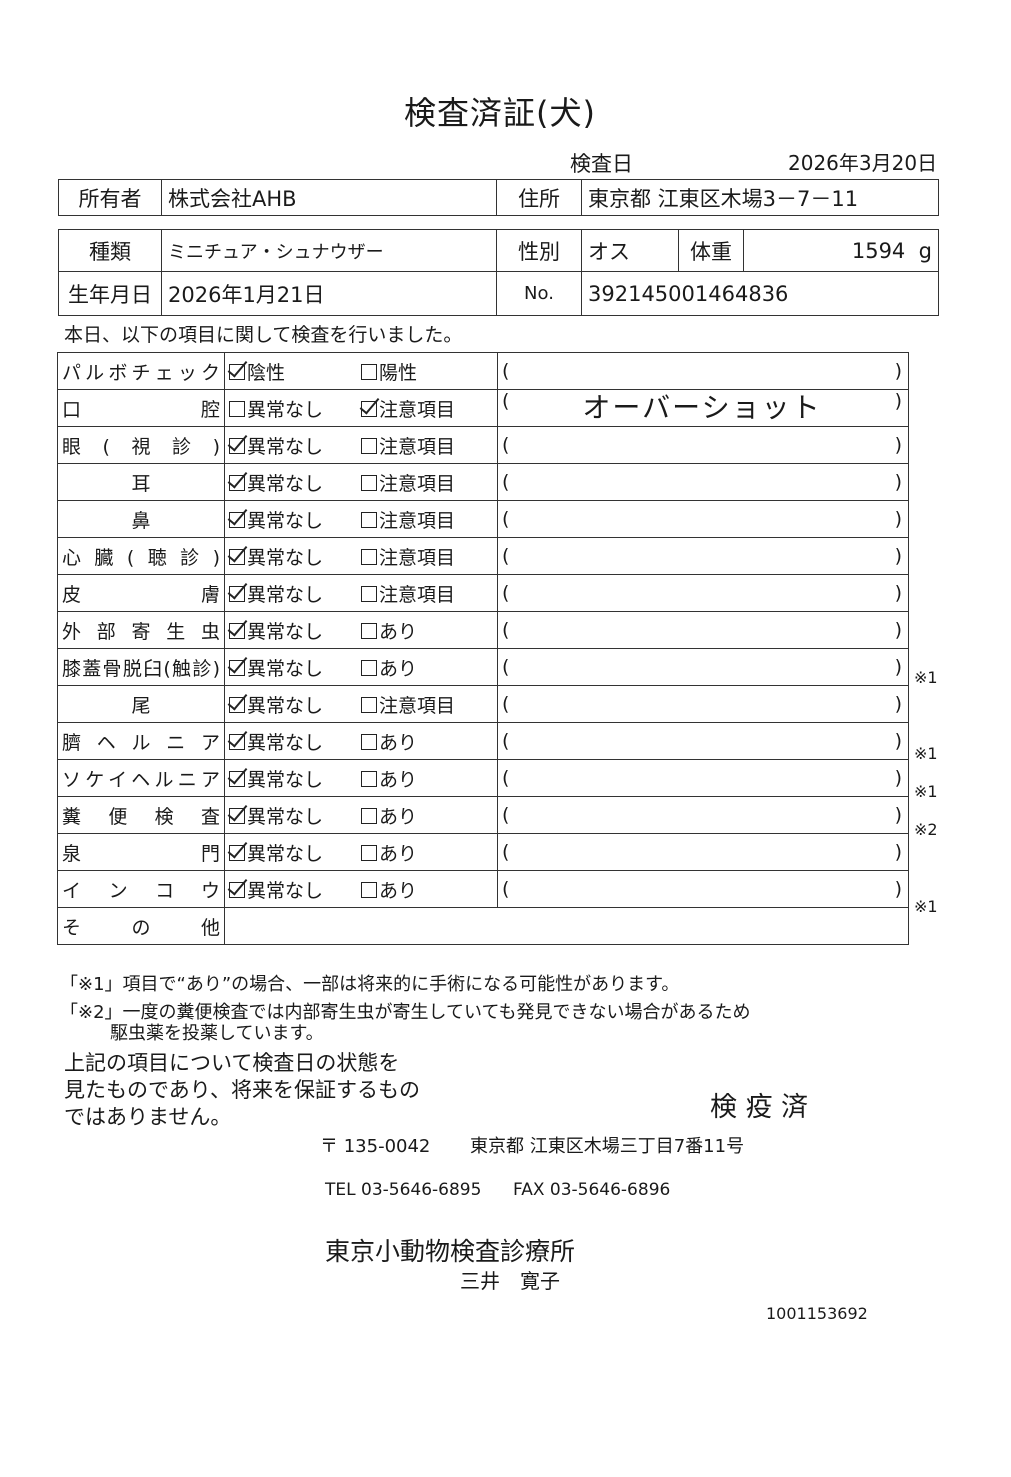  I want to click on item-label: 尾, so click(141, 704).